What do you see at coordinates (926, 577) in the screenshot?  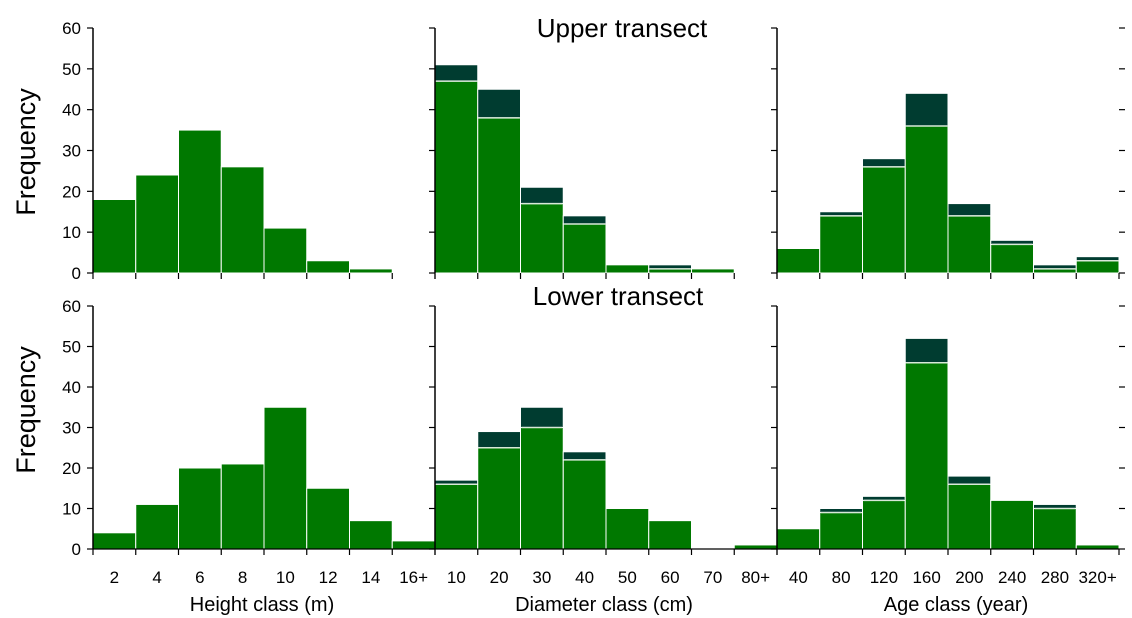 I see `x-tick-label: 160` at bounding box center [926, 577].